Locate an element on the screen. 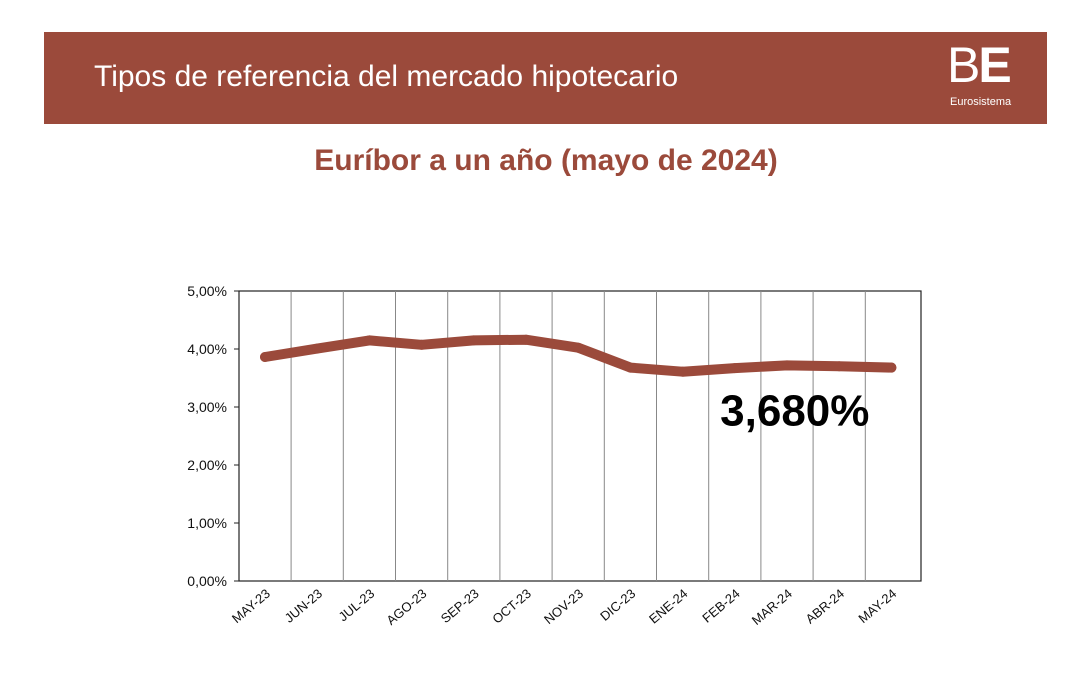  x-tick-label: MAR-24 is located at coordinates (772, 607).